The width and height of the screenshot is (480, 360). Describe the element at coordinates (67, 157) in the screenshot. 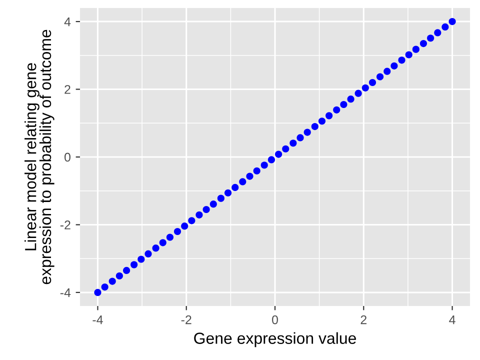

I see `y-tick-label: 0` at that location.